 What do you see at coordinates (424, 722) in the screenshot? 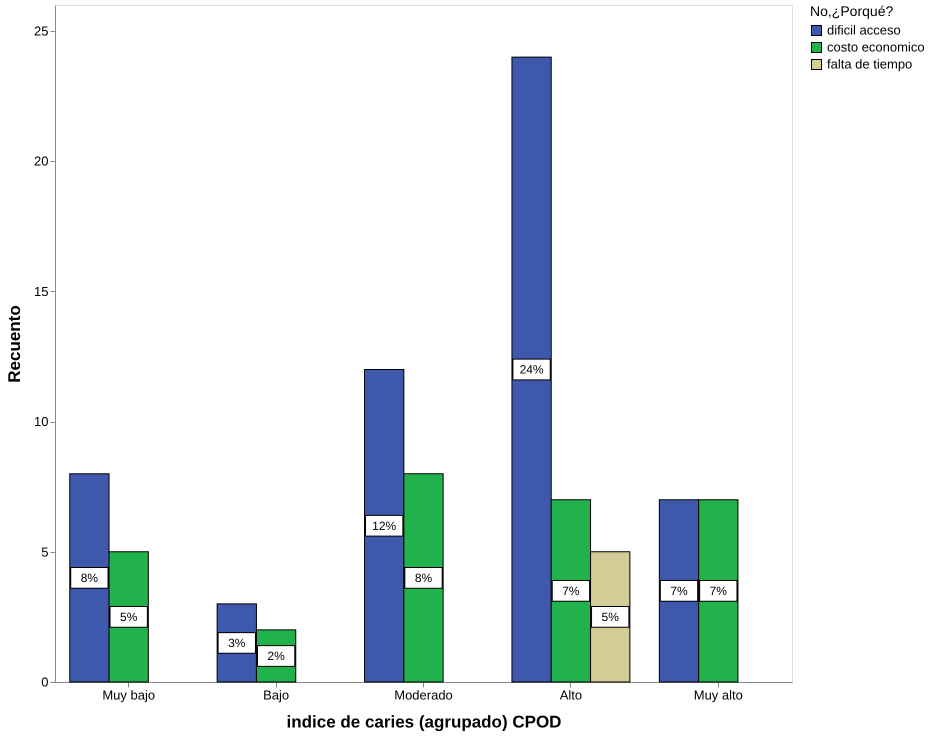
I see `x-axis-title: indice de caries (agrupado) CPOD` at bounding box center [424, 722].